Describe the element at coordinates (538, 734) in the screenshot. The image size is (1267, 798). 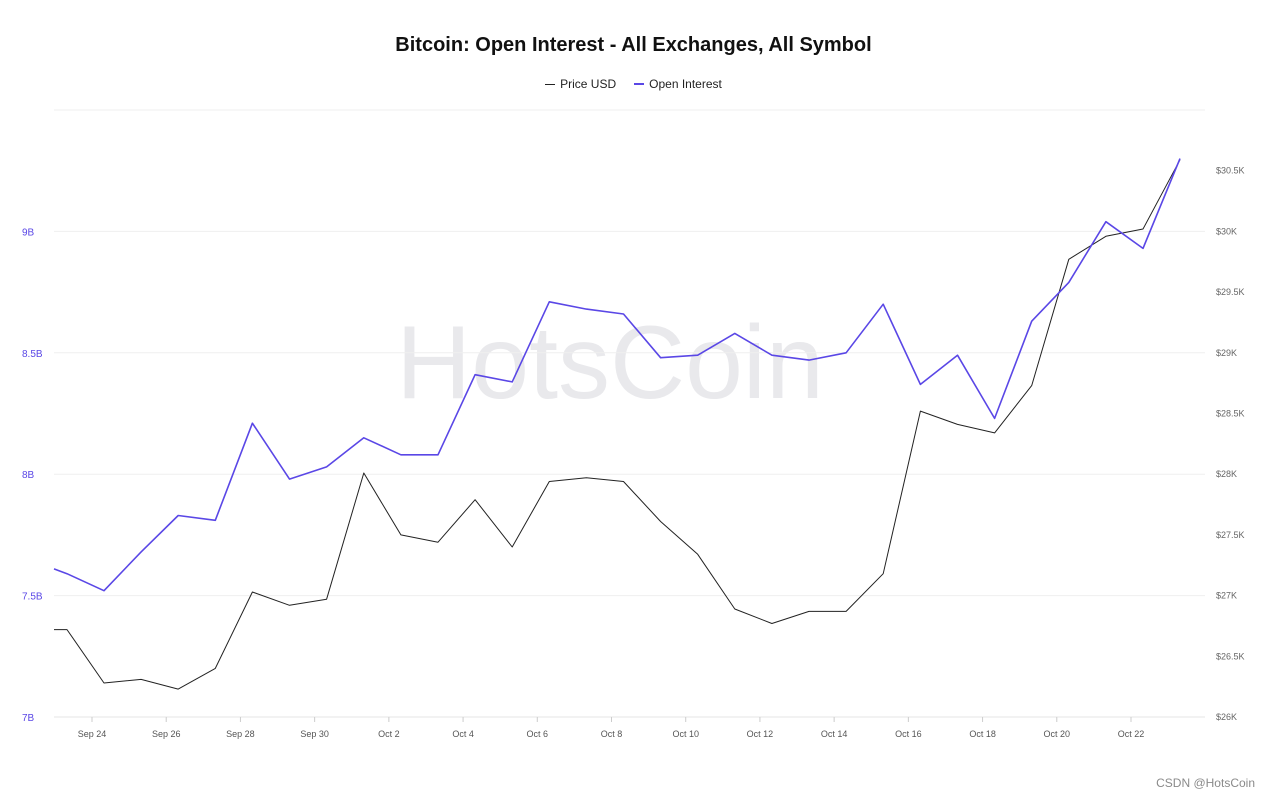
I see `x-axis-tick: Oct 6` at that location.